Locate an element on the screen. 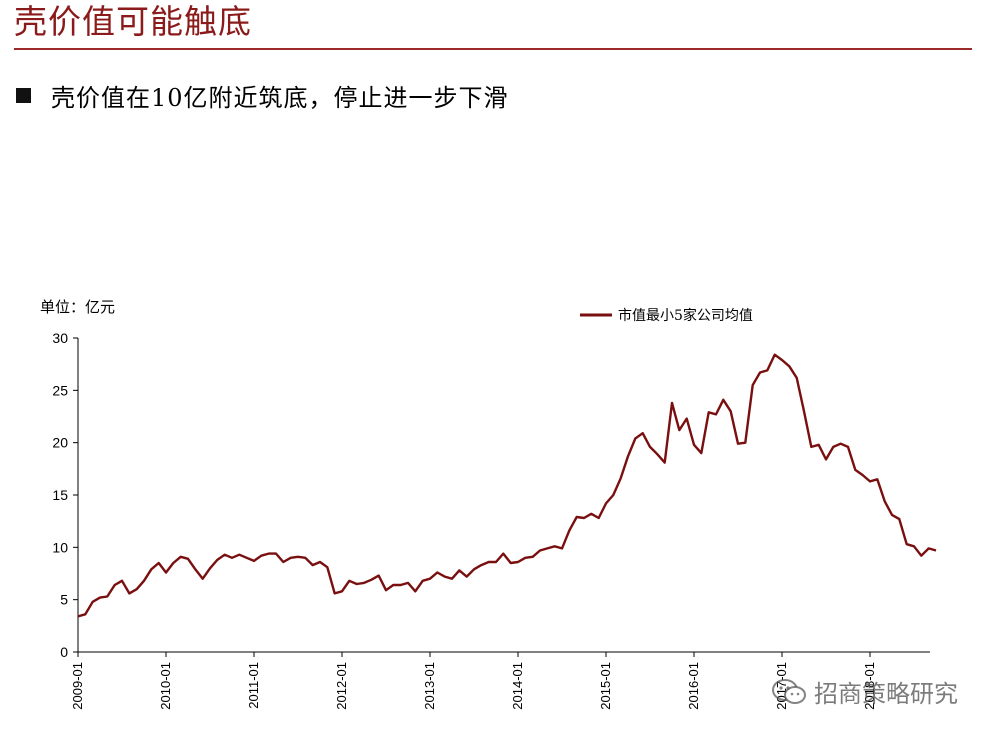 The width and height of the screenshot is (991, 736). y-tick-label: 5 is located at coordinates (64, 600).